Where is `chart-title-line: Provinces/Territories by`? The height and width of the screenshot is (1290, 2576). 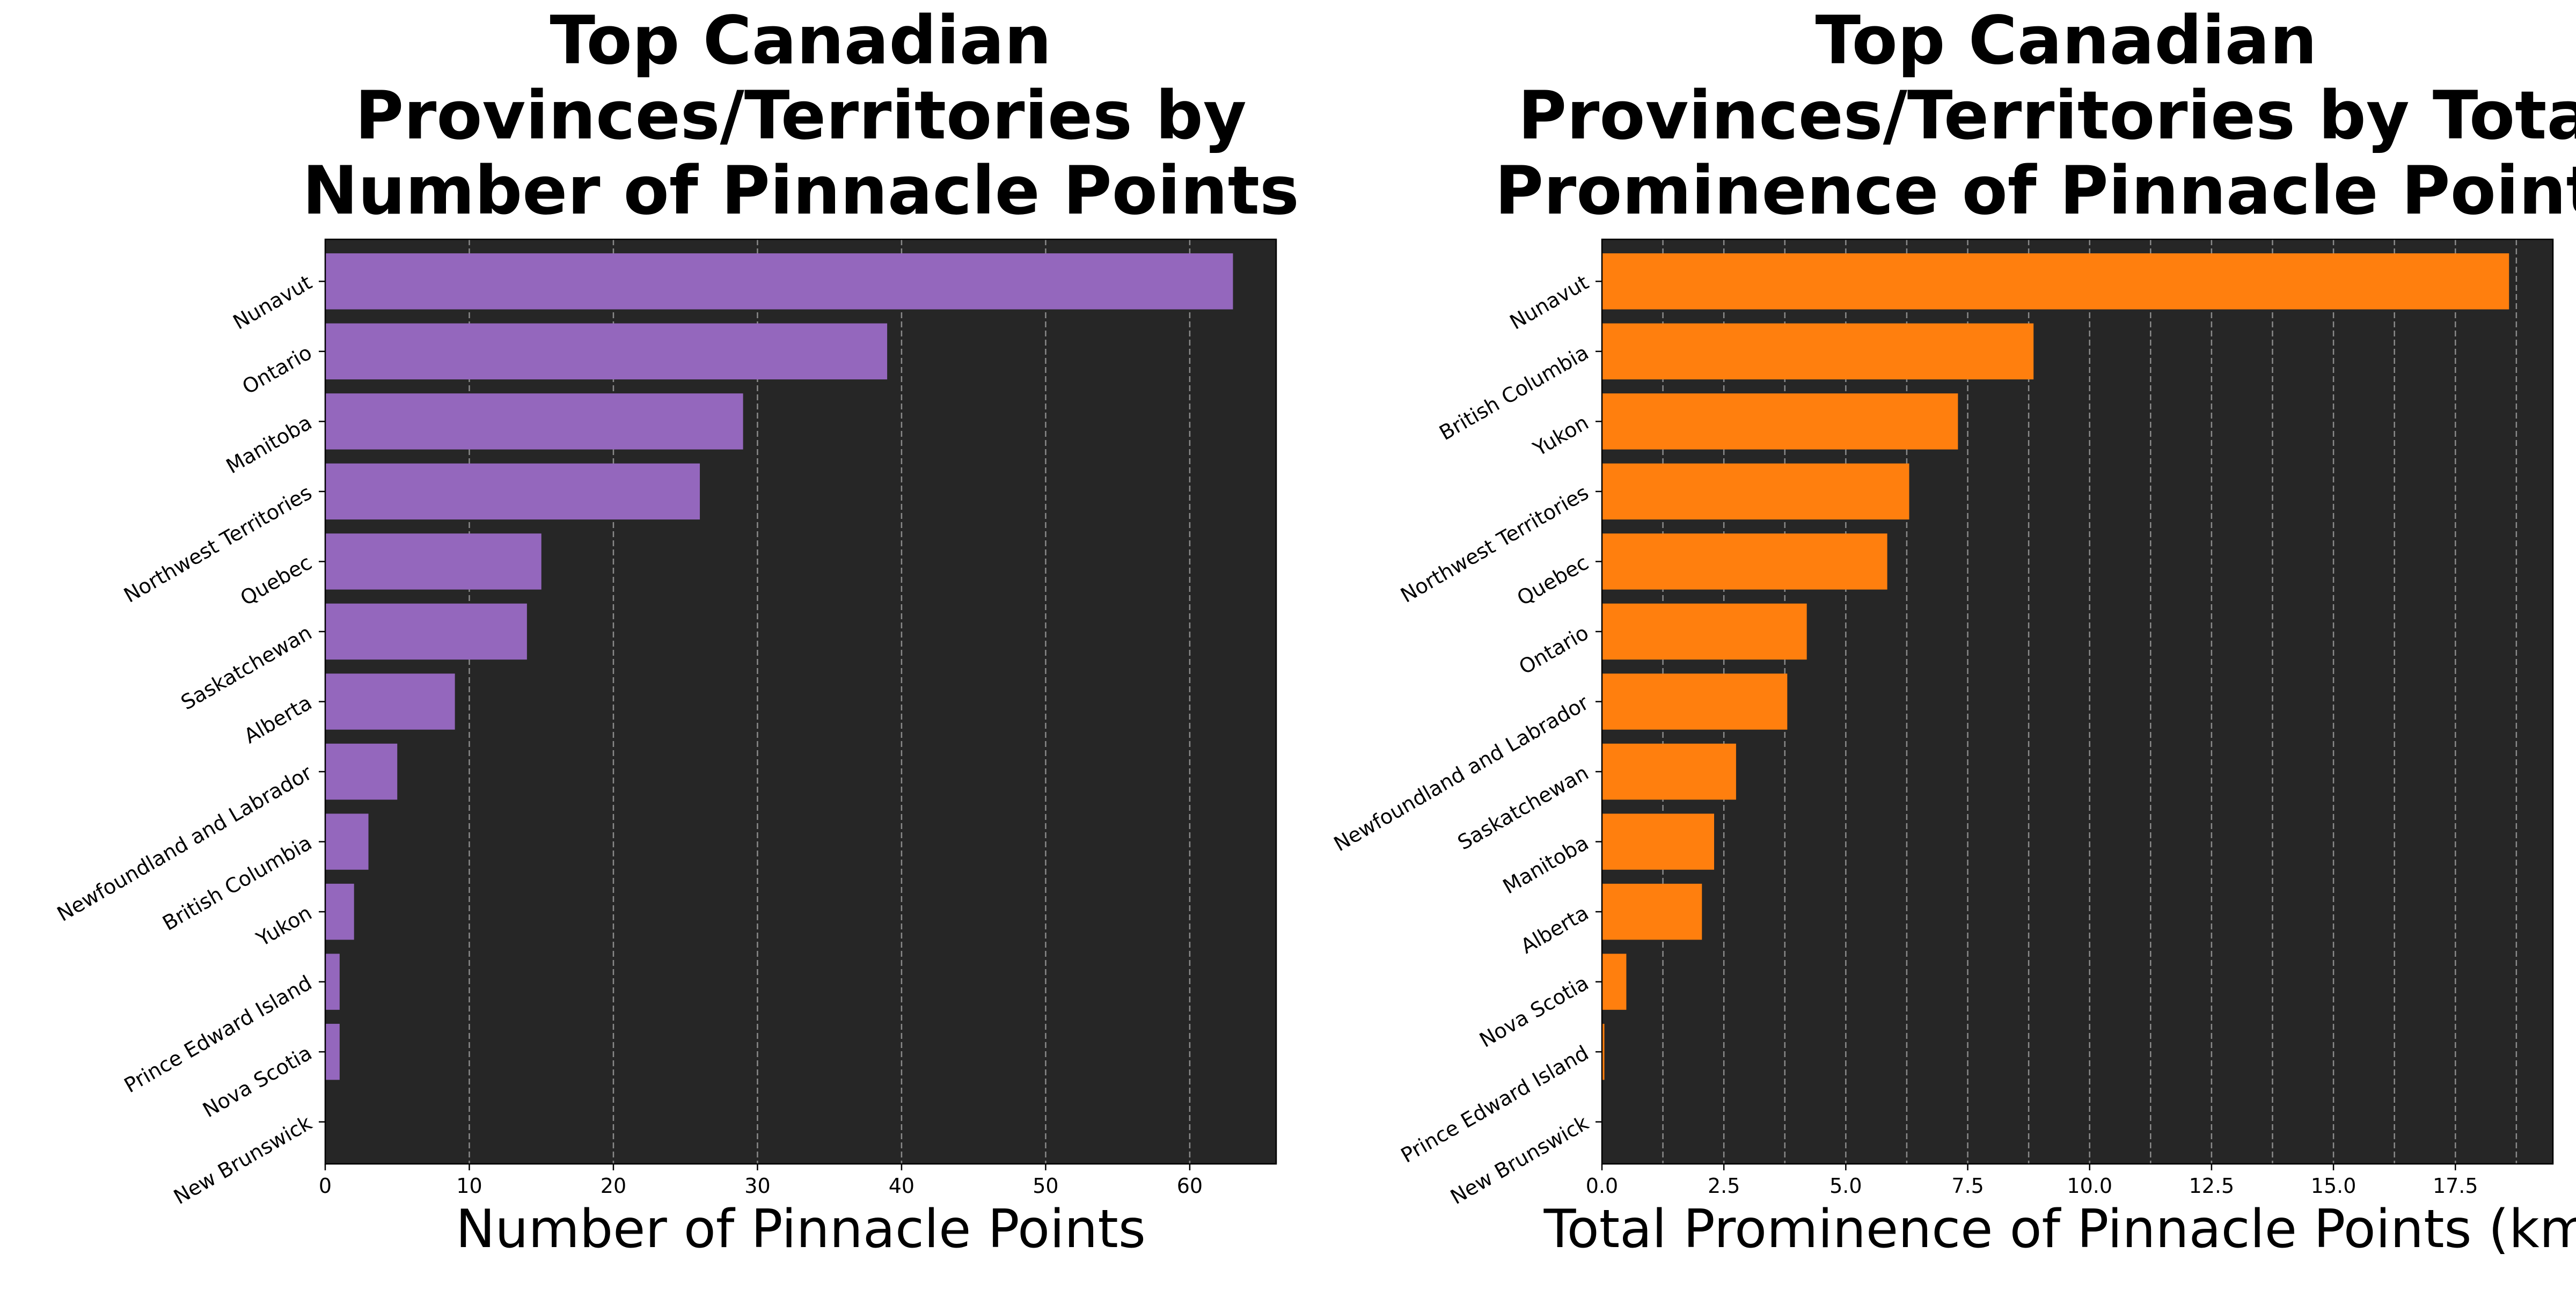 chart-title-line: Provinces/Territories by is located at coordinates (800, 116).